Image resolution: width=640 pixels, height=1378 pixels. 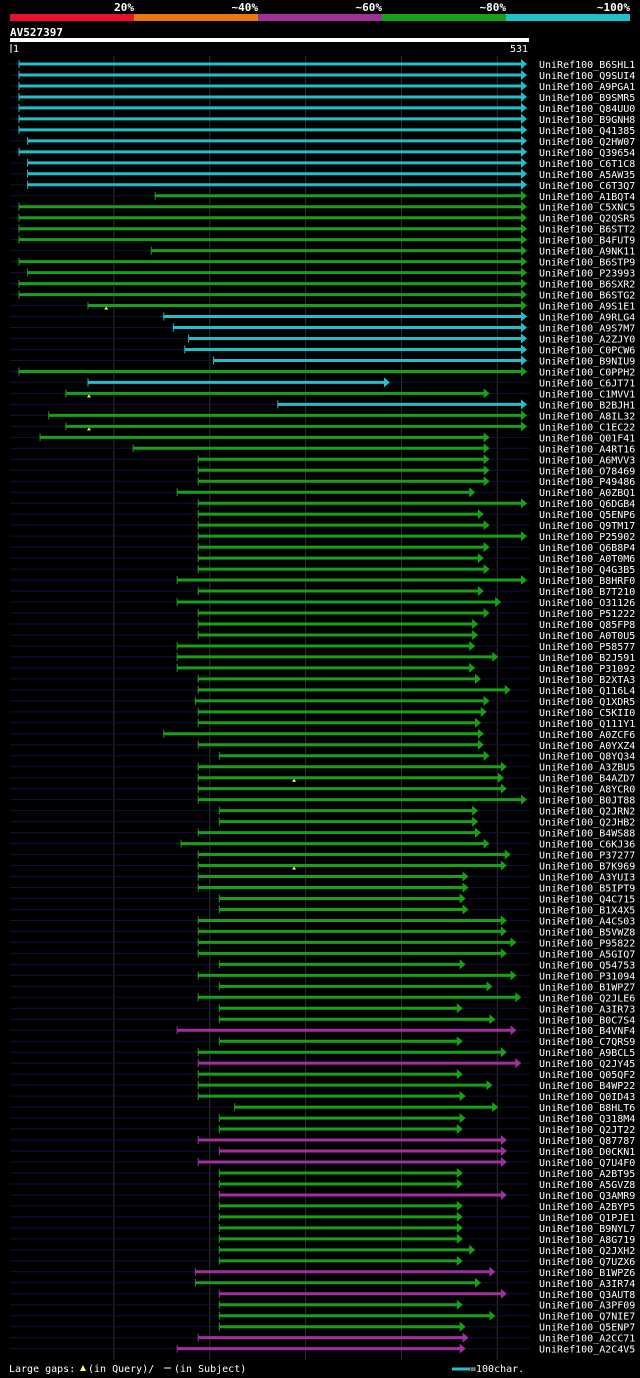 I want to click on hit-row: UniRef100_B5VWZ8, so click(x=322, y=932).